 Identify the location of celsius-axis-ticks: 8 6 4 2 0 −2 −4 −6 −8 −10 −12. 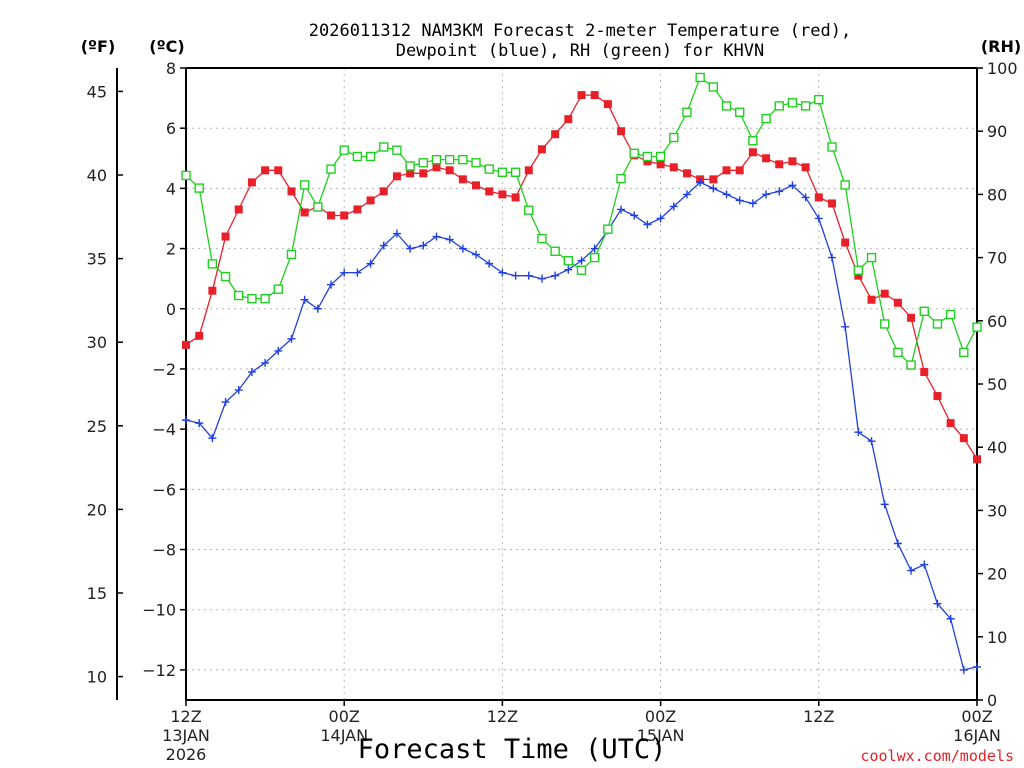
(164, 369).